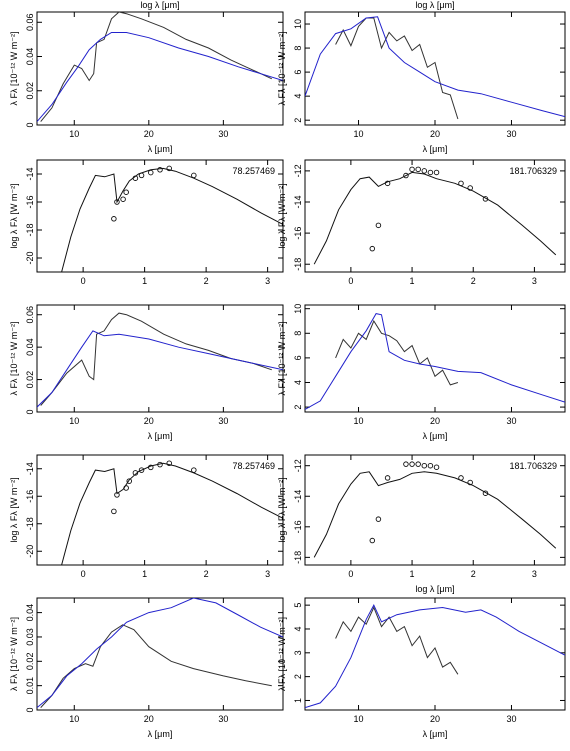  What do you see at coordinates (298, 605) in the screenshot?
I see `y-tick-label: 5` at bounding box center [298, 605].